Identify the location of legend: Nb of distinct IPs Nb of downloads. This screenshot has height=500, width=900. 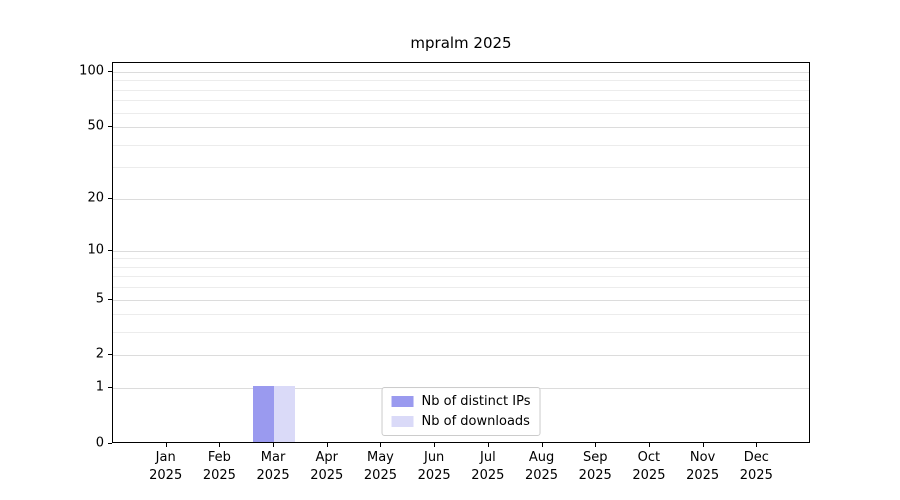
(461, 411).